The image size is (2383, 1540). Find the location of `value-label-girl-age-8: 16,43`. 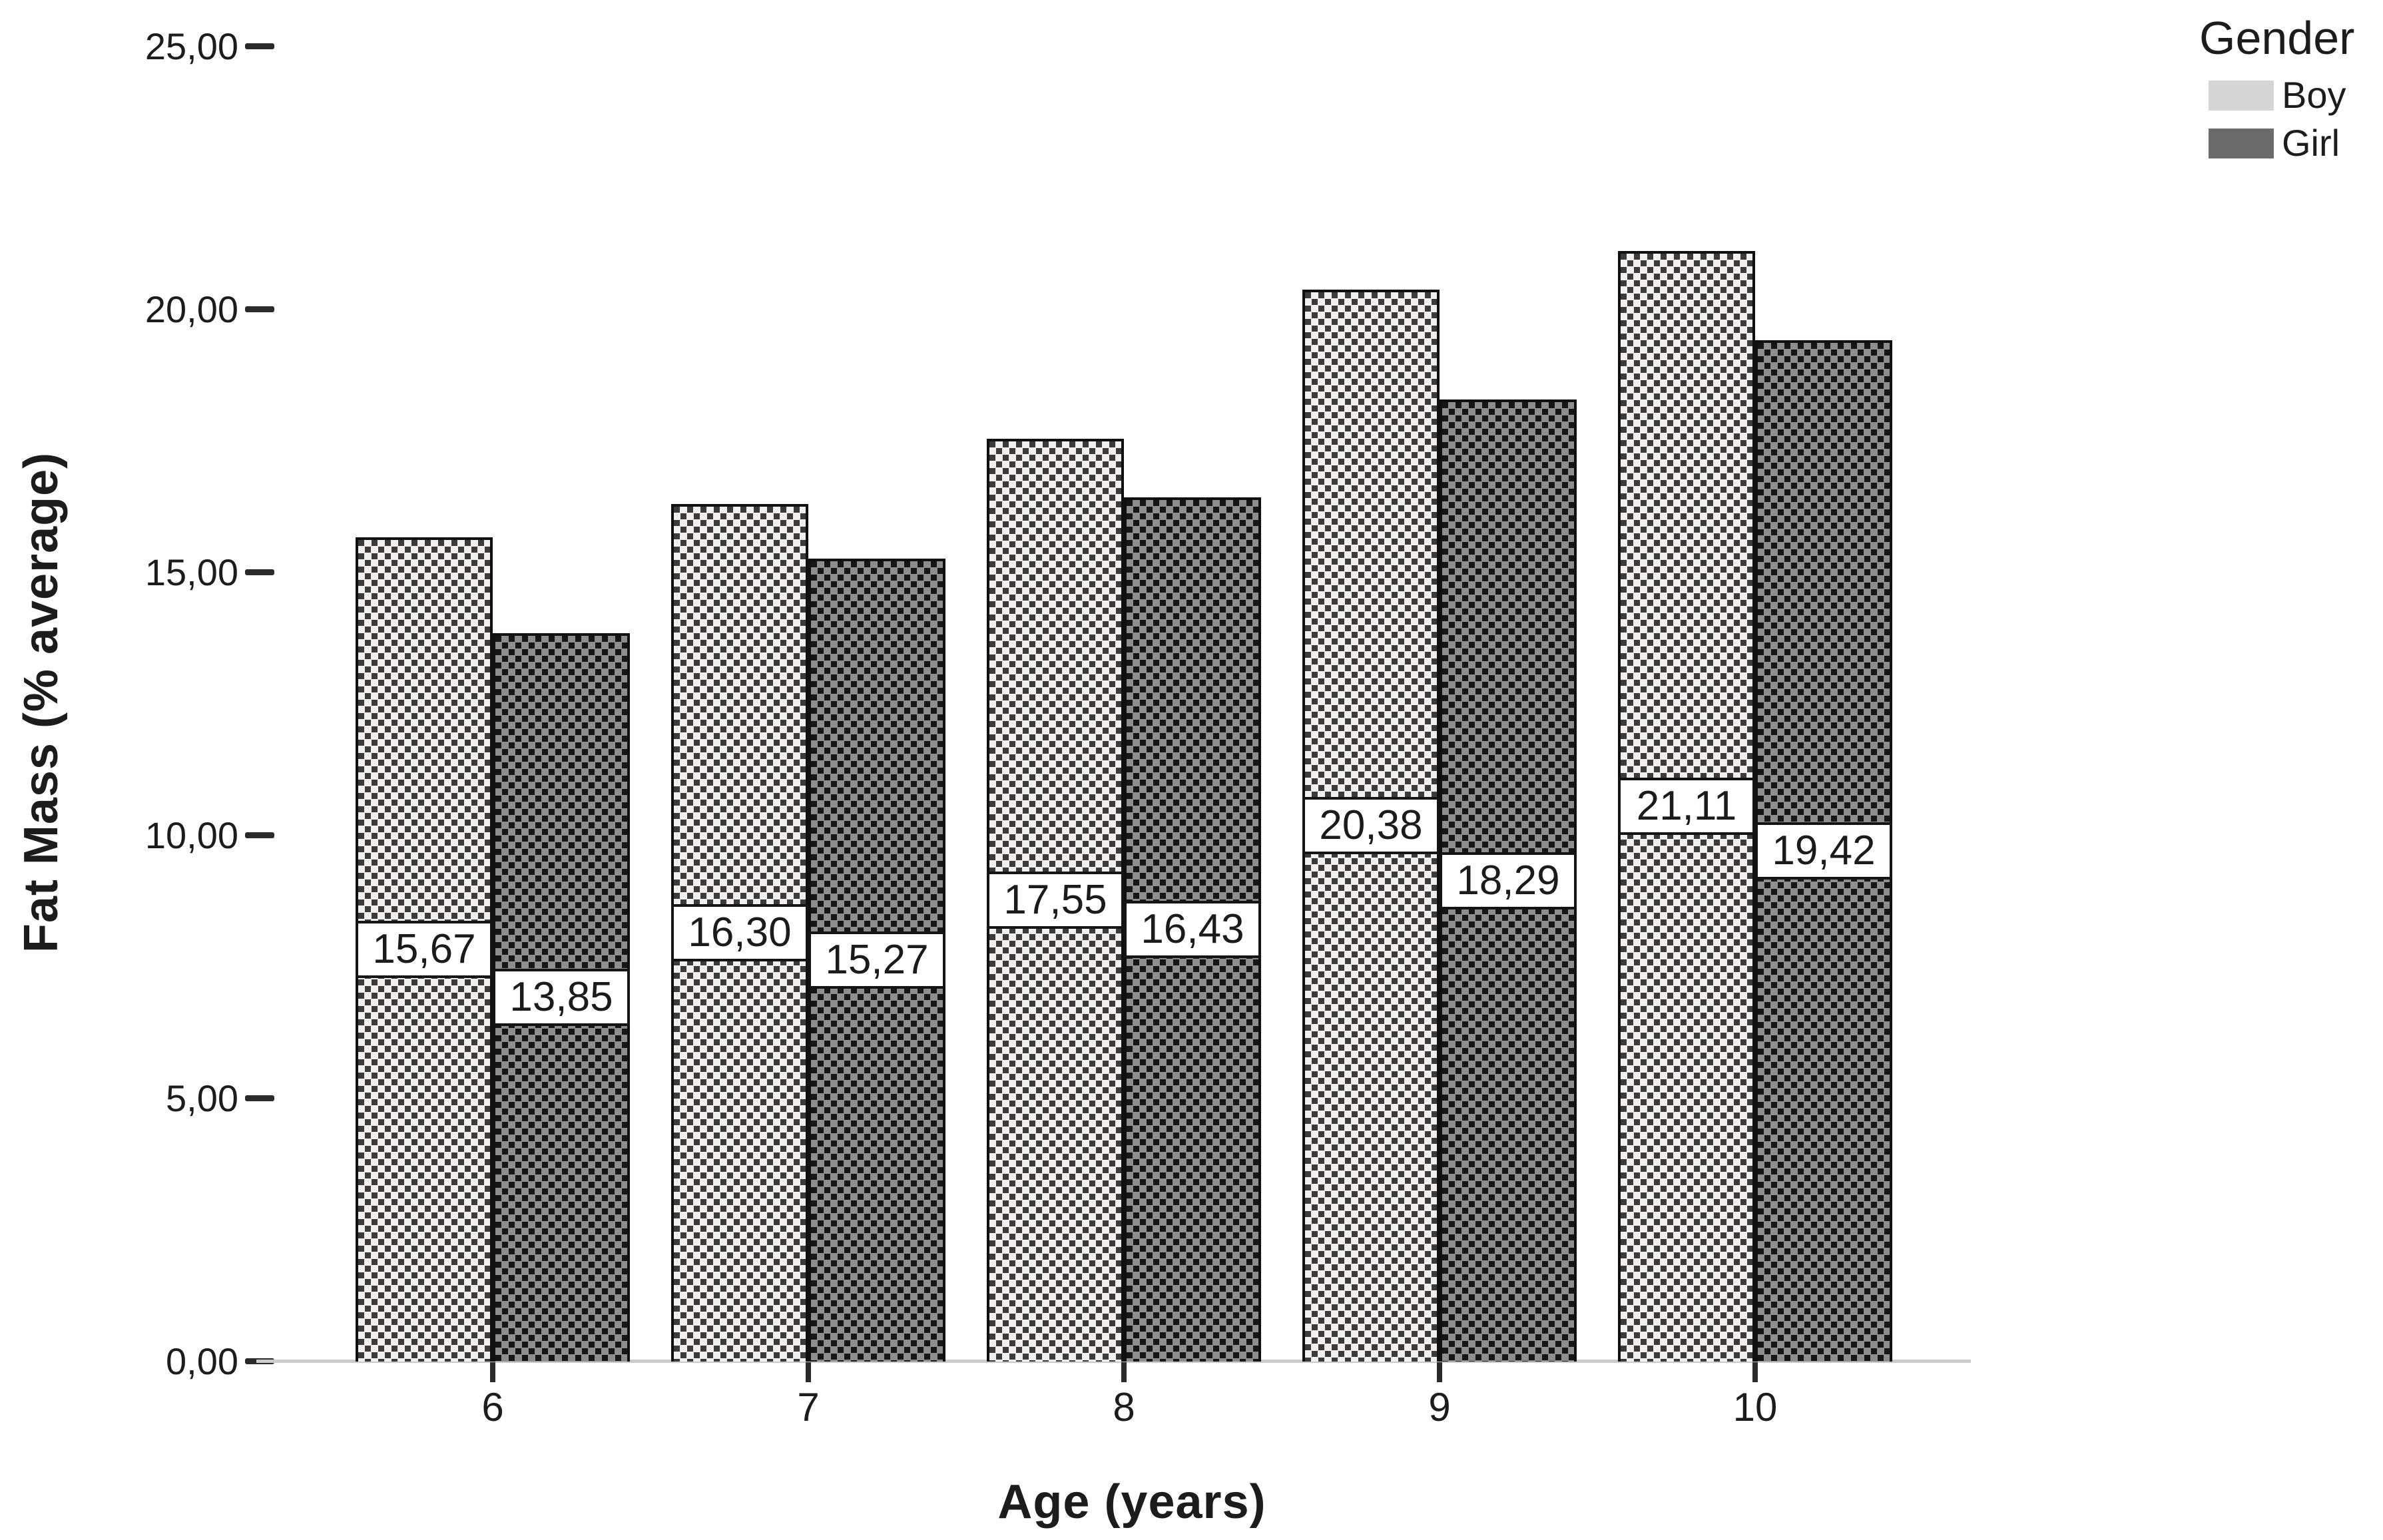

value-label-girl-age-8: 16,43 is located at coordinates (1192, 929).